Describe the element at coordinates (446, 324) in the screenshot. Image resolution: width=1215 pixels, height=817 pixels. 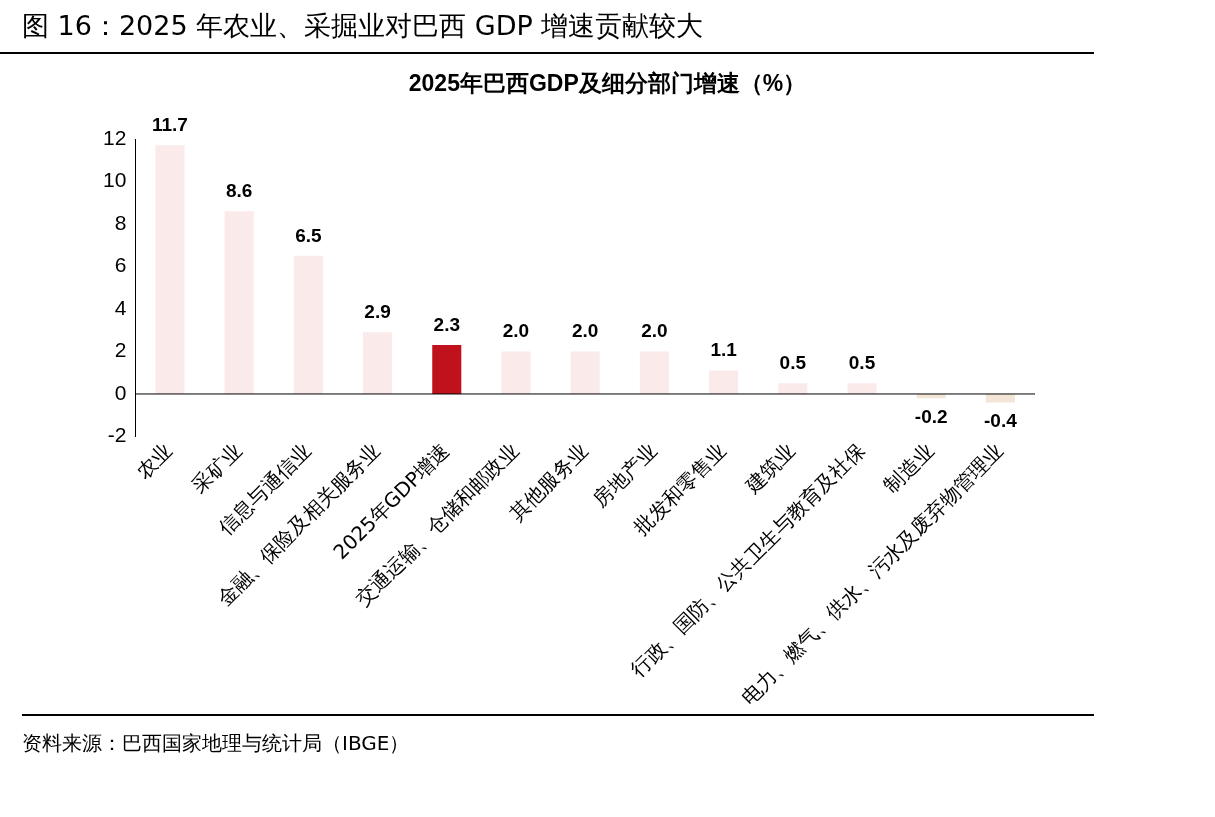
I see `data-label: 2.3` at that location.